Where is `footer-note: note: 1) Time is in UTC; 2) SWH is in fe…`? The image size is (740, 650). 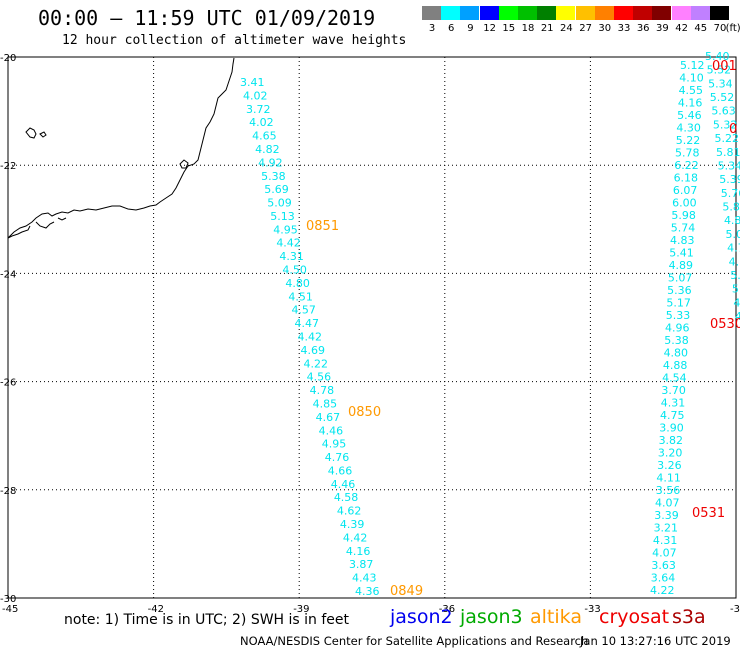 footer-note: note: 1) Time is in UTC; 2) SWH is in fe… is located at coordinates (207, 620).